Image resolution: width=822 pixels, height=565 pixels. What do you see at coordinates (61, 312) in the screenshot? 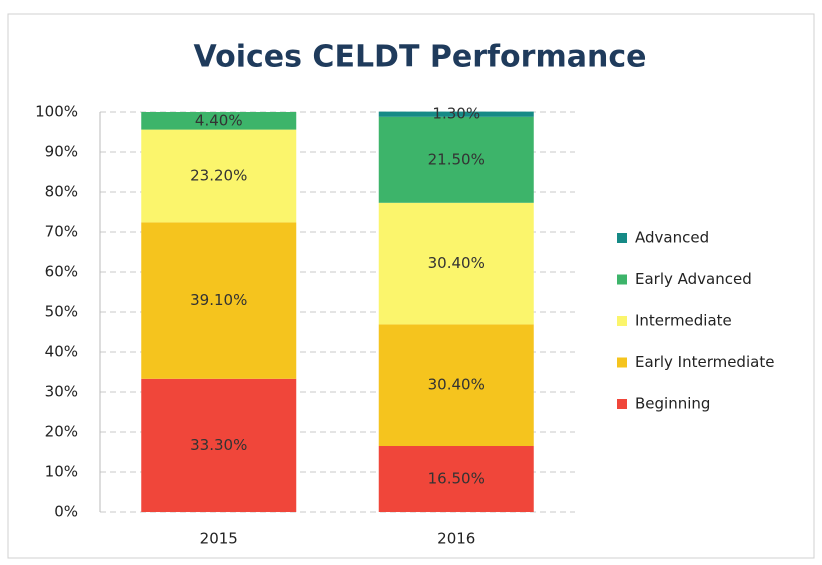
I see `y-tick-label: 50%` at bounding box center [61, 312].